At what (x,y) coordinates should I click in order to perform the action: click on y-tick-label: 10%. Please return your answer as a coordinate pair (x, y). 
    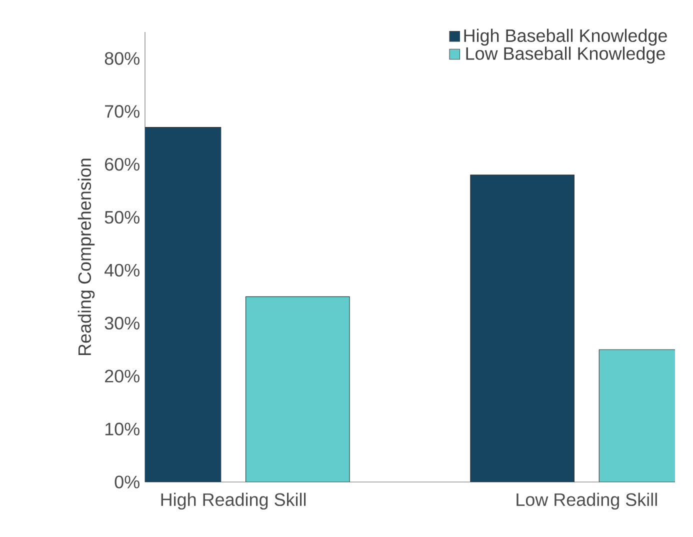
    Looking at the image, I should click on (122, 429).